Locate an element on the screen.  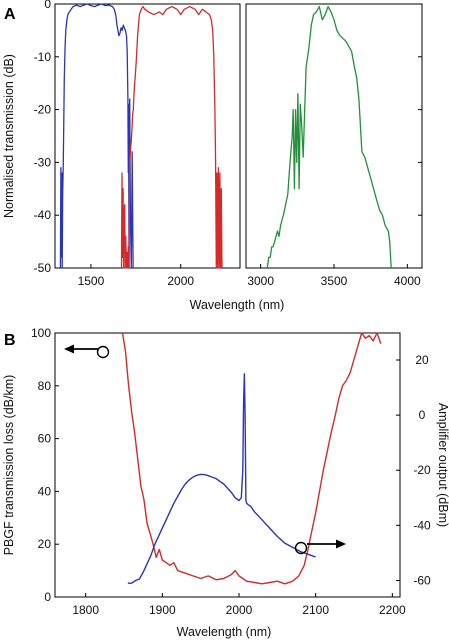
right-axis-indicator-arrow is located at coordinates (320, 547).